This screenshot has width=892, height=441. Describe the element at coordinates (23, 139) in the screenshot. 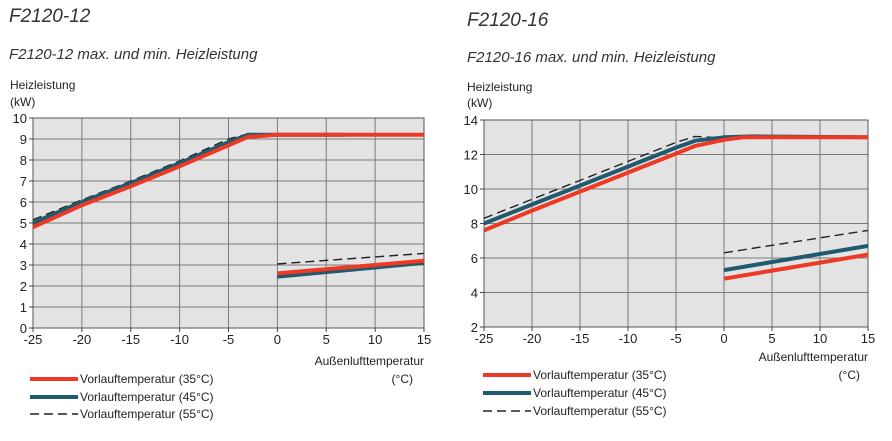

I see `left-y-tick-label: 9` at that location.